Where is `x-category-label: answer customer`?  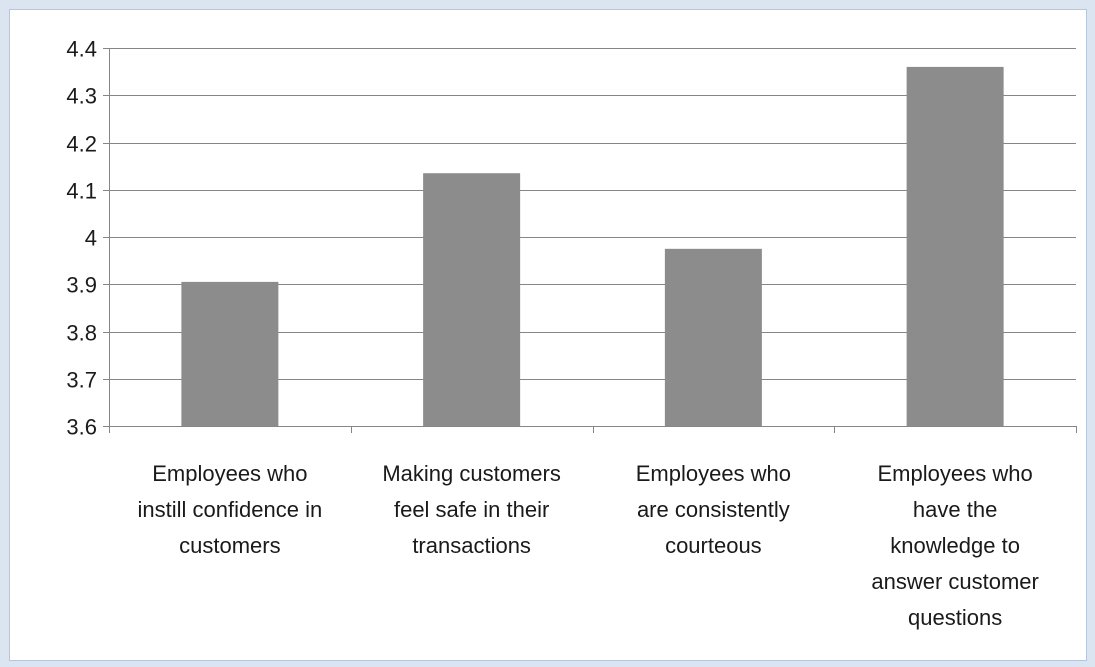 x-category-label: answer customer is located at coordinates (955, 581).